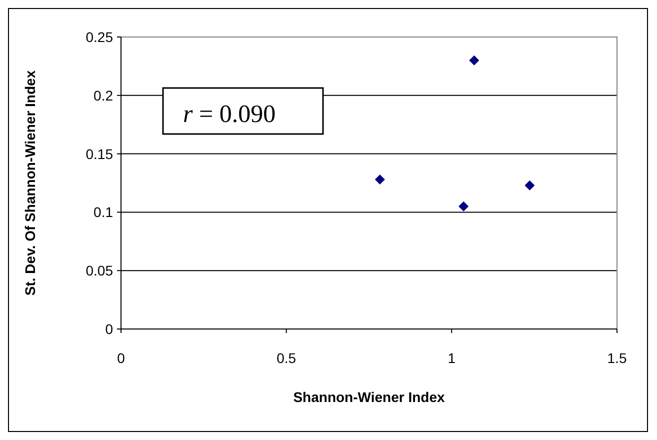 The image size is (657, 440). I want to click on x-tick-label: 0.5, so click(286, 358).